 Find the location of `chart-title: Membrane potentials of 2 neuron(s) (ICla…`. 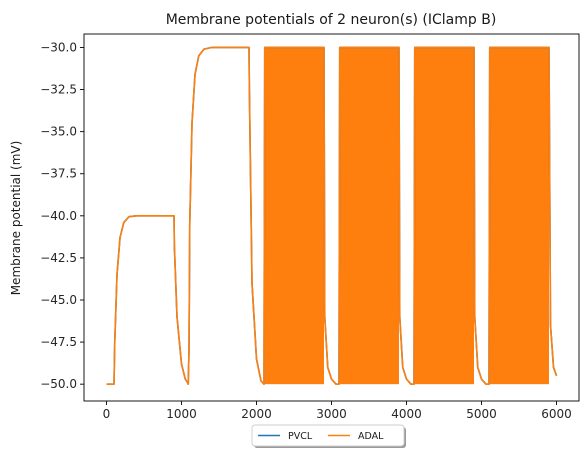

chart-title: Membrane potentials of 2 neuron(s) (ICla… is located at coordinates (331, 20).